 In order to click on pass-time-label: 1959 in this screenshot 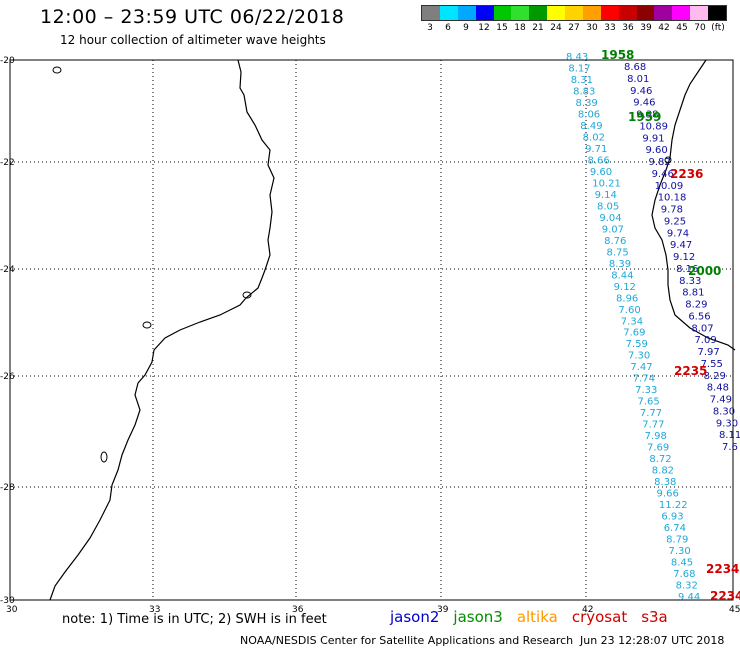, I will do `click(644, 117)`.